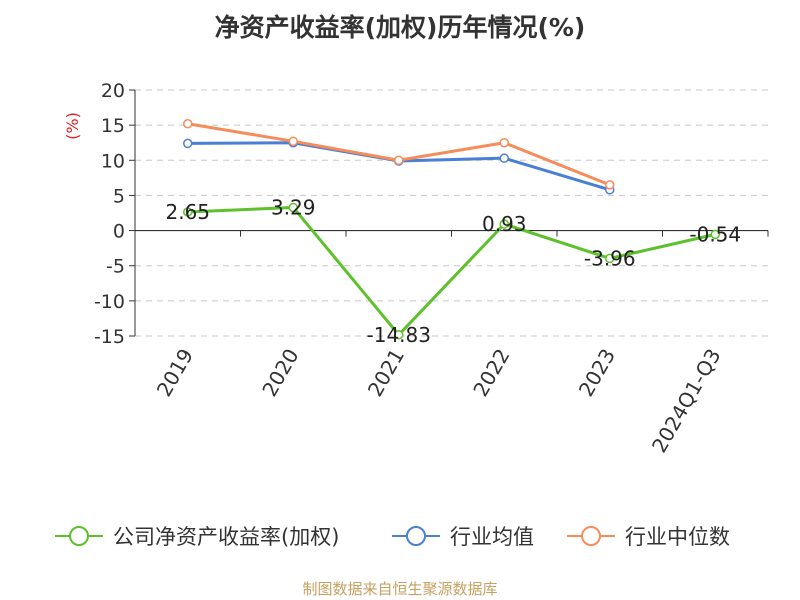 Image resolution: width=800 pixels, height=600 pixels. I want to click on legend-label: 公司净资产收益率(加权), so click(226, 537).